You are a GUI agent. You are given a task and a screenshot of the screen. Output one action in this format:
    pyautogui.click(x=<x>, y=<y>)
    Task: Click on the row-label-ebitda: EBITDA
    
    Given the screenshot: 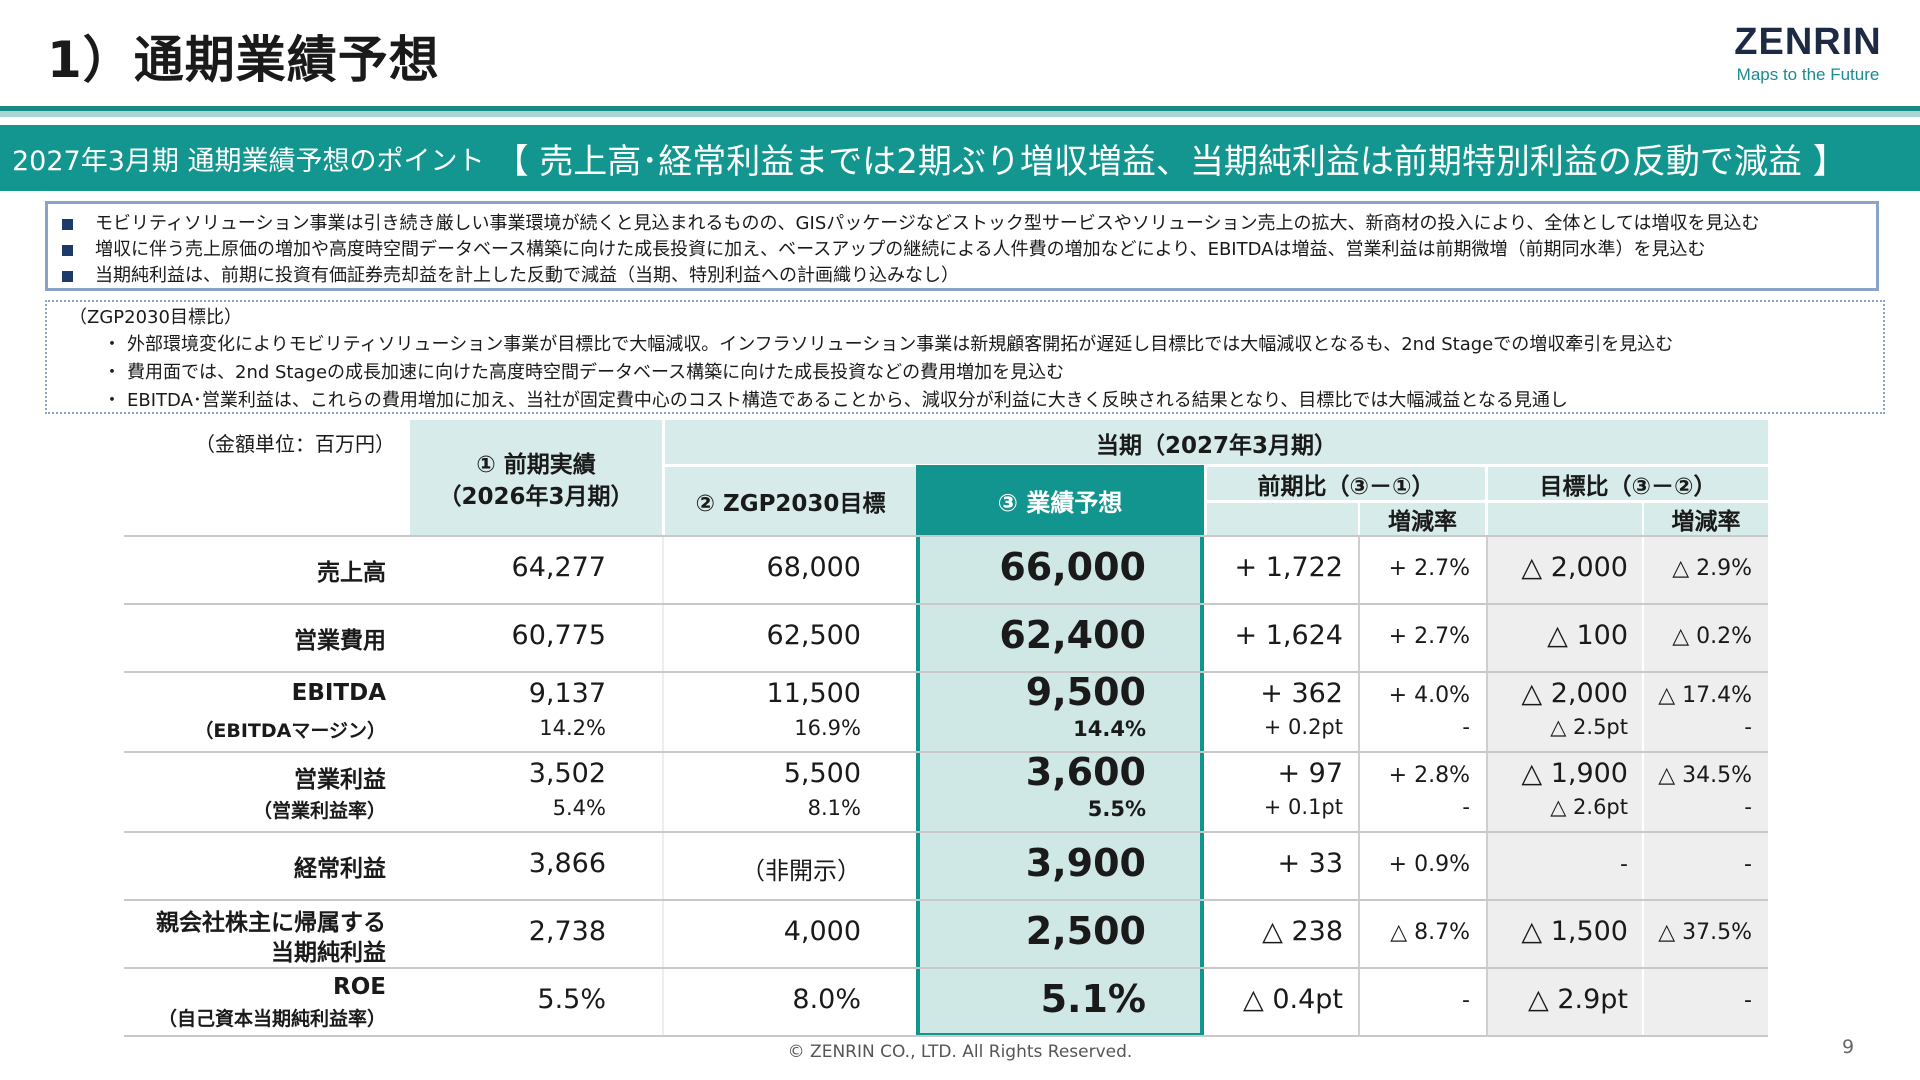 What is the action you would take?
    pyautogui.click(x=338, y=693)
    